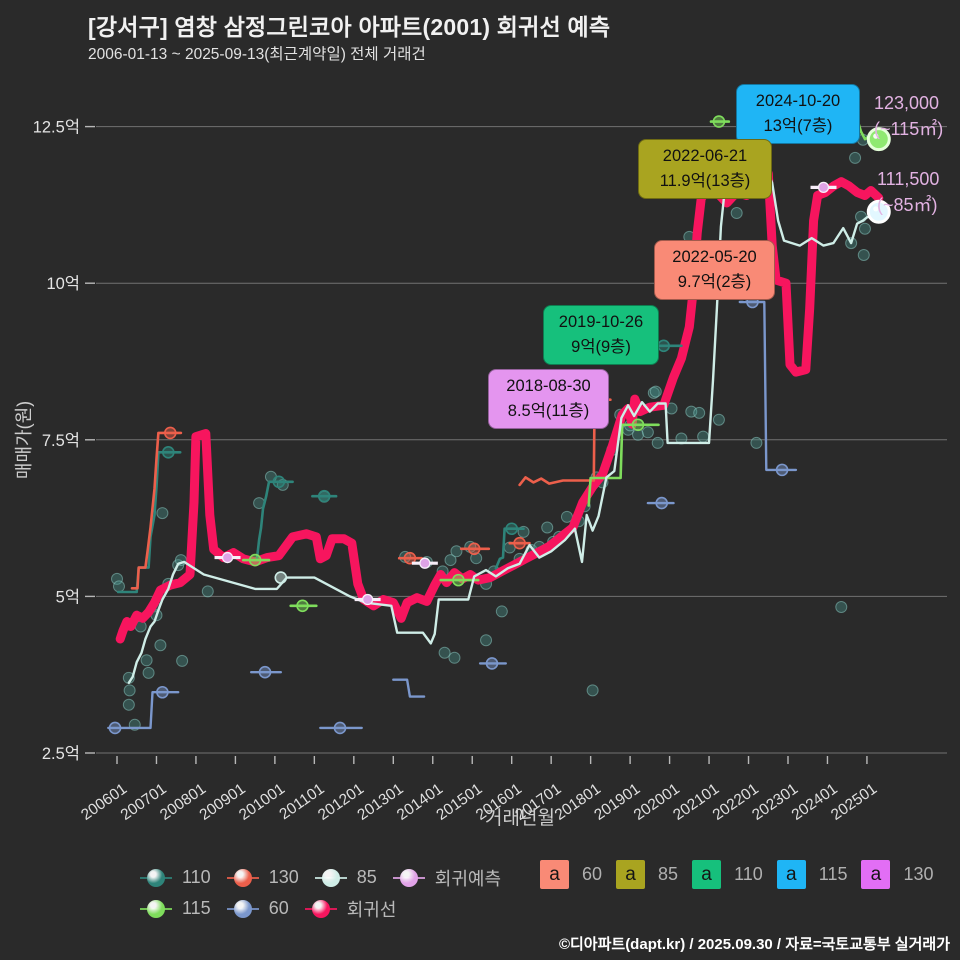  I want to click on prediction-label-111,500: 111,500 (~85㎡), so click(908, 192).